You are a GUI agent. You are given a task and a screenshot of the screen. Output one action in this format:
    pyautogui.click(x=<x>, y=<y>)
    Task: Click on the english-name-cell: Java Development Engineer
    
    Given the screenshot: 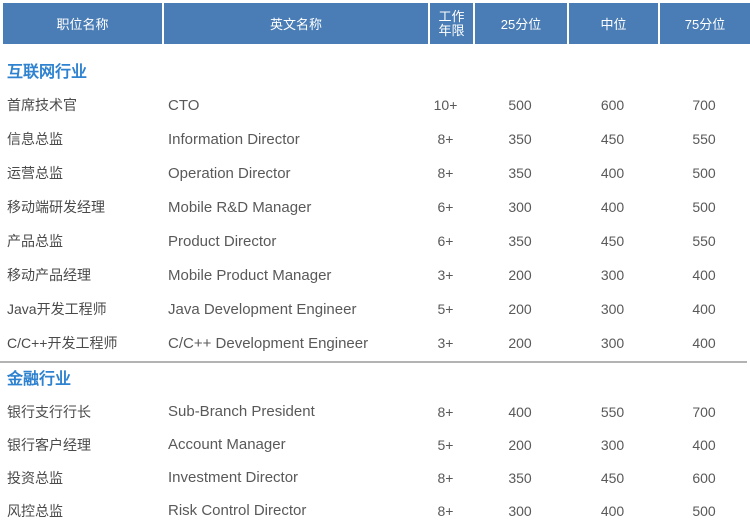 What is the action you would take?
    pyautogui.click(x=262, y=309)
    